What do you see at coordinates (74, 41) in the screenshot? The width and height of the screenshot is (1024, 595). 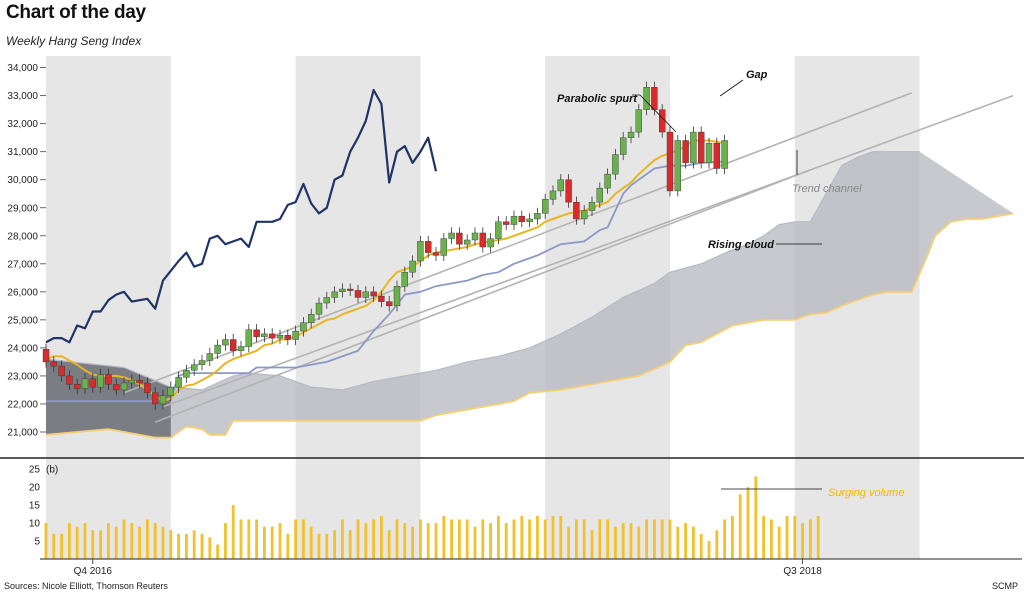 I see `chart-subtitle: Weekly Hang Seng Index` at bounding box center [74, 41].